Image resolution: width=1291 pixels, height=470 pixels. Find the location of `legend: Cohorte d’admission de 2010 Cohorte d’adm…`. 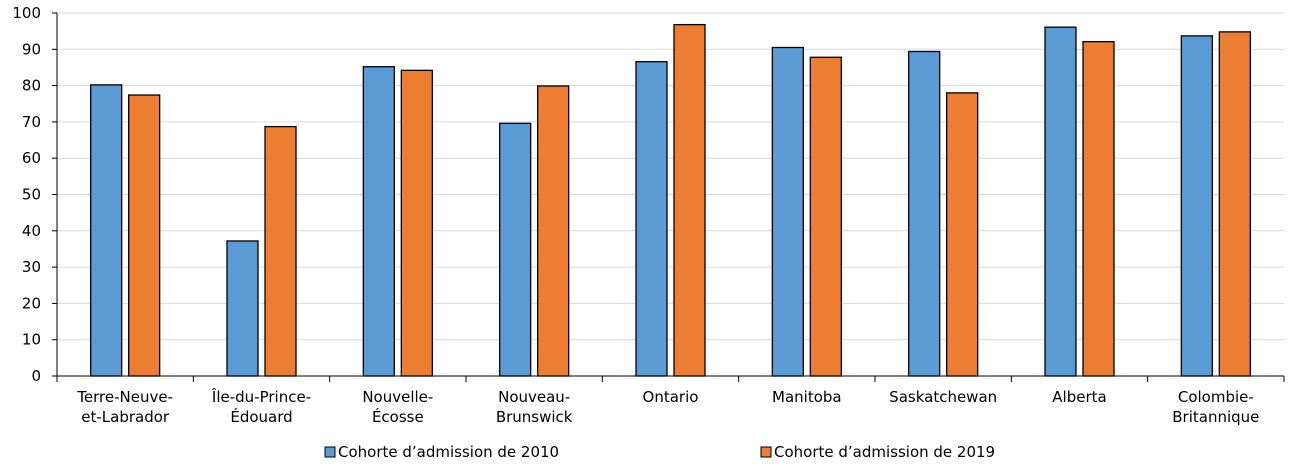

legend: Cohorte d’admission de 2010 Cohorte d’adm… is located at coordinates (659, 452).